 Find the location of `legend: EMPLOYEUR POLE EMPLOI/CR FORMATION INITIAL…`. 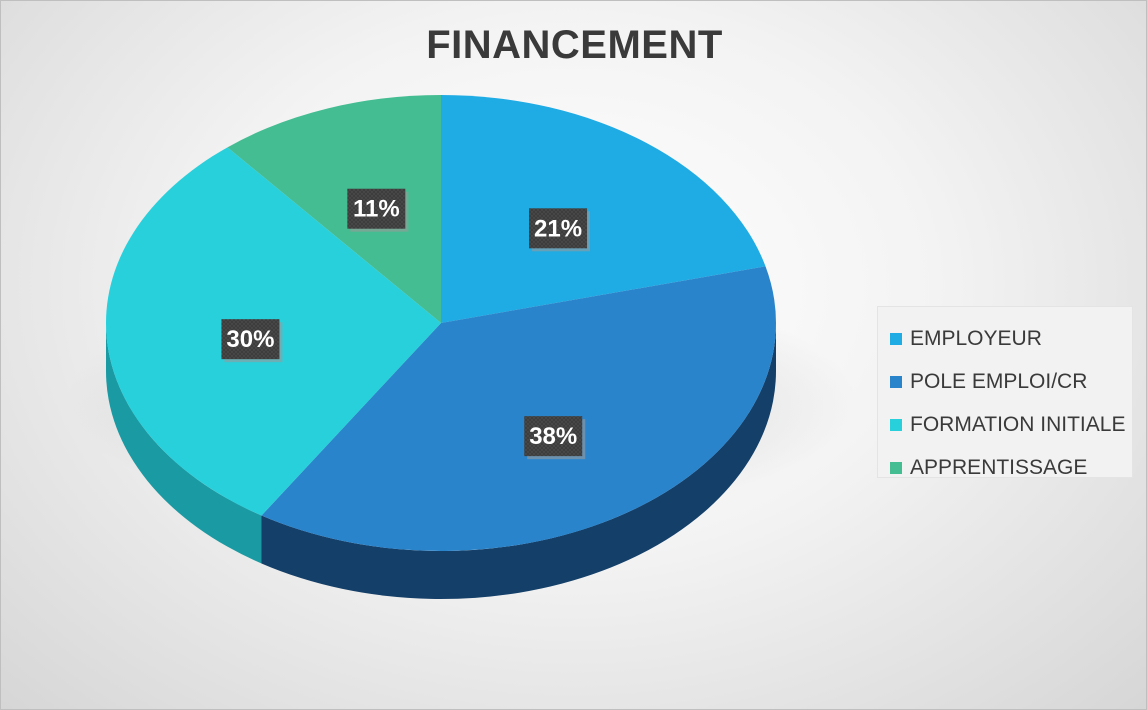

legend: EMPLOYEUR POLE EMPLOI/CR FORMATION INITIAL… is located at coordinates (1005, 392).